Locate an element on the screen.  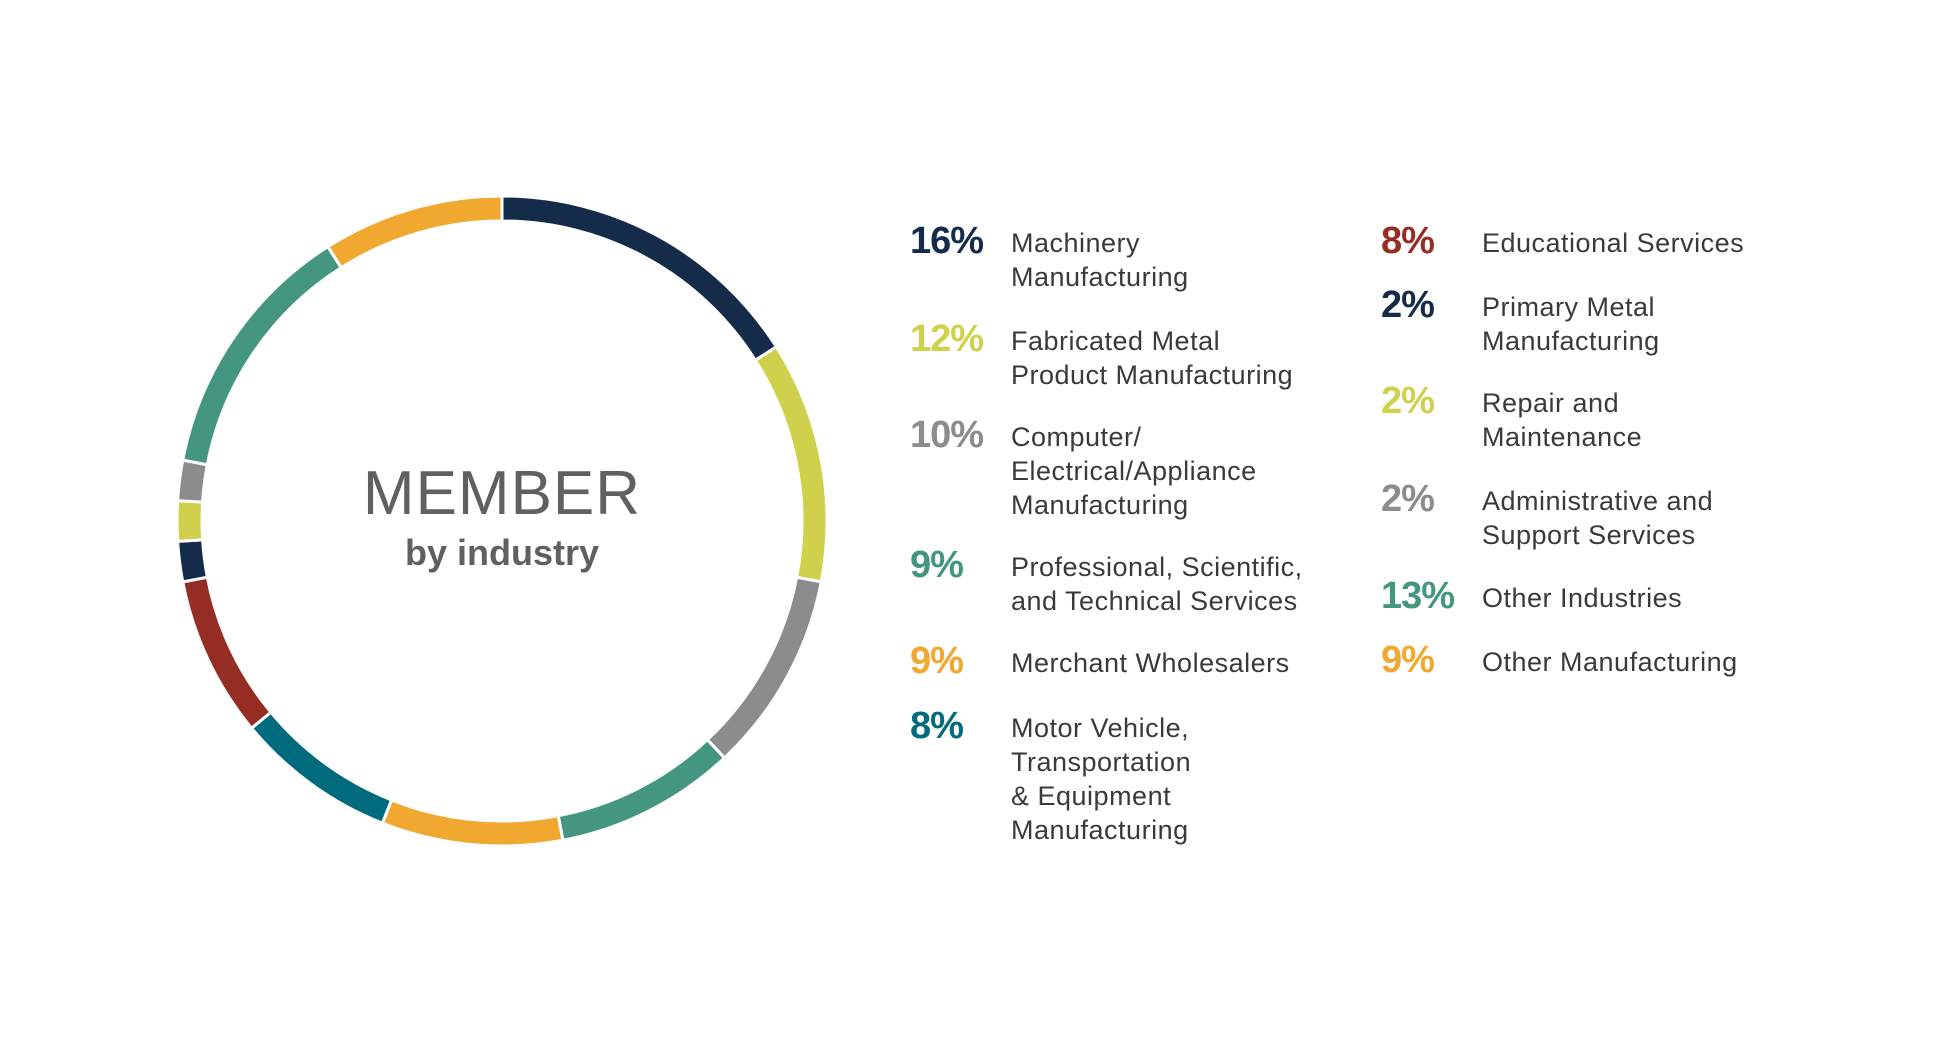
legend-item: 16% Machinery Manufacturing is located at coordinates (1049, 258).